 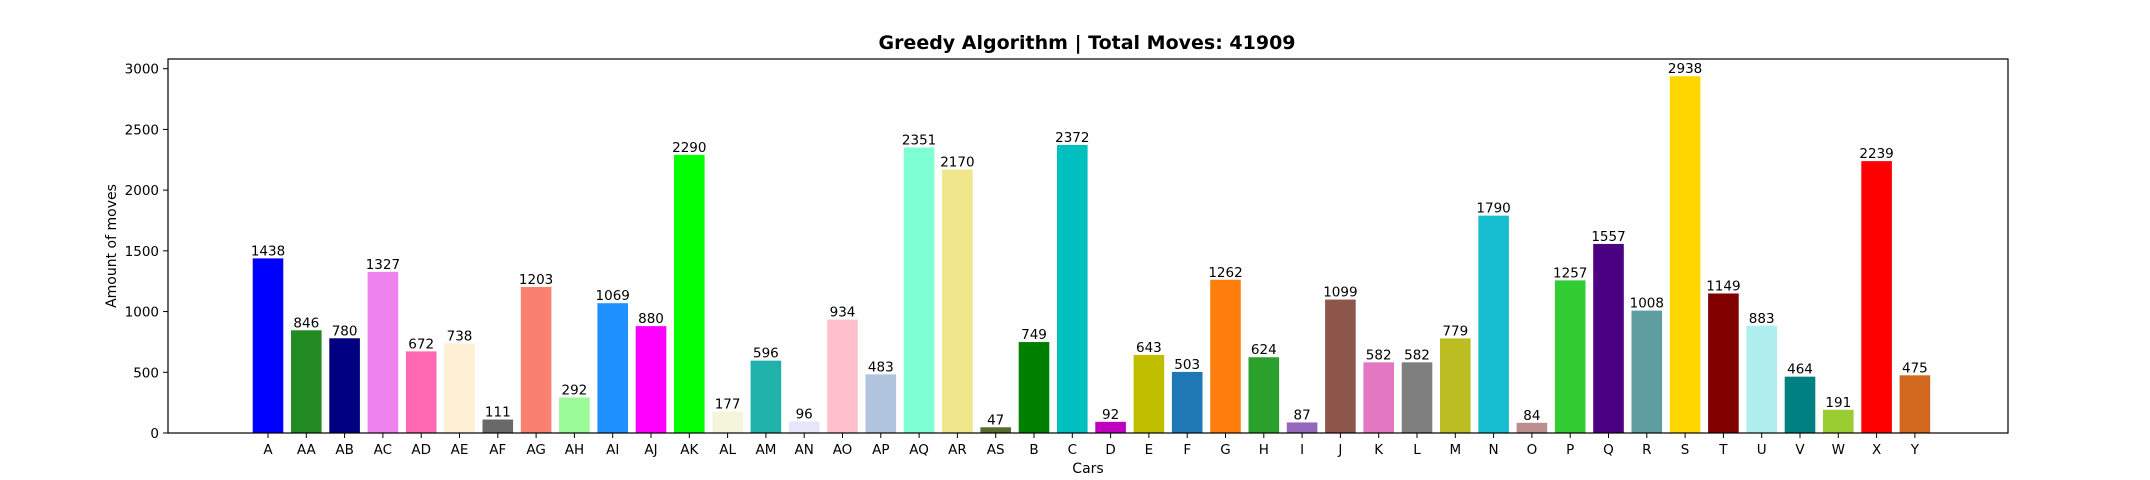 I want to click on x-tick-label: K, so click(x=1379, y=450).